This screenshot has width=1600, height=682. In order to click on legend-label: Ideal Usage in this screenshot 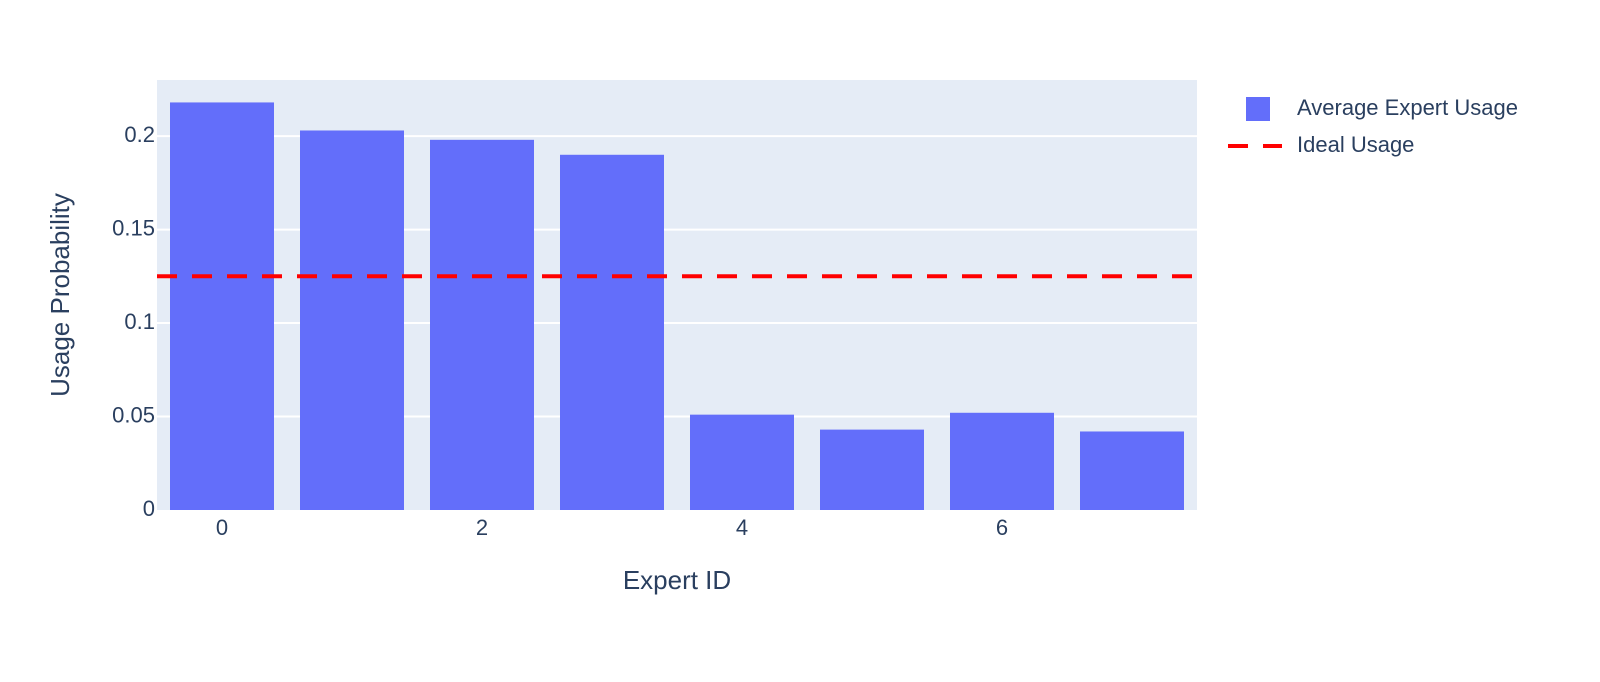, I will do `click(1355, 144)`.